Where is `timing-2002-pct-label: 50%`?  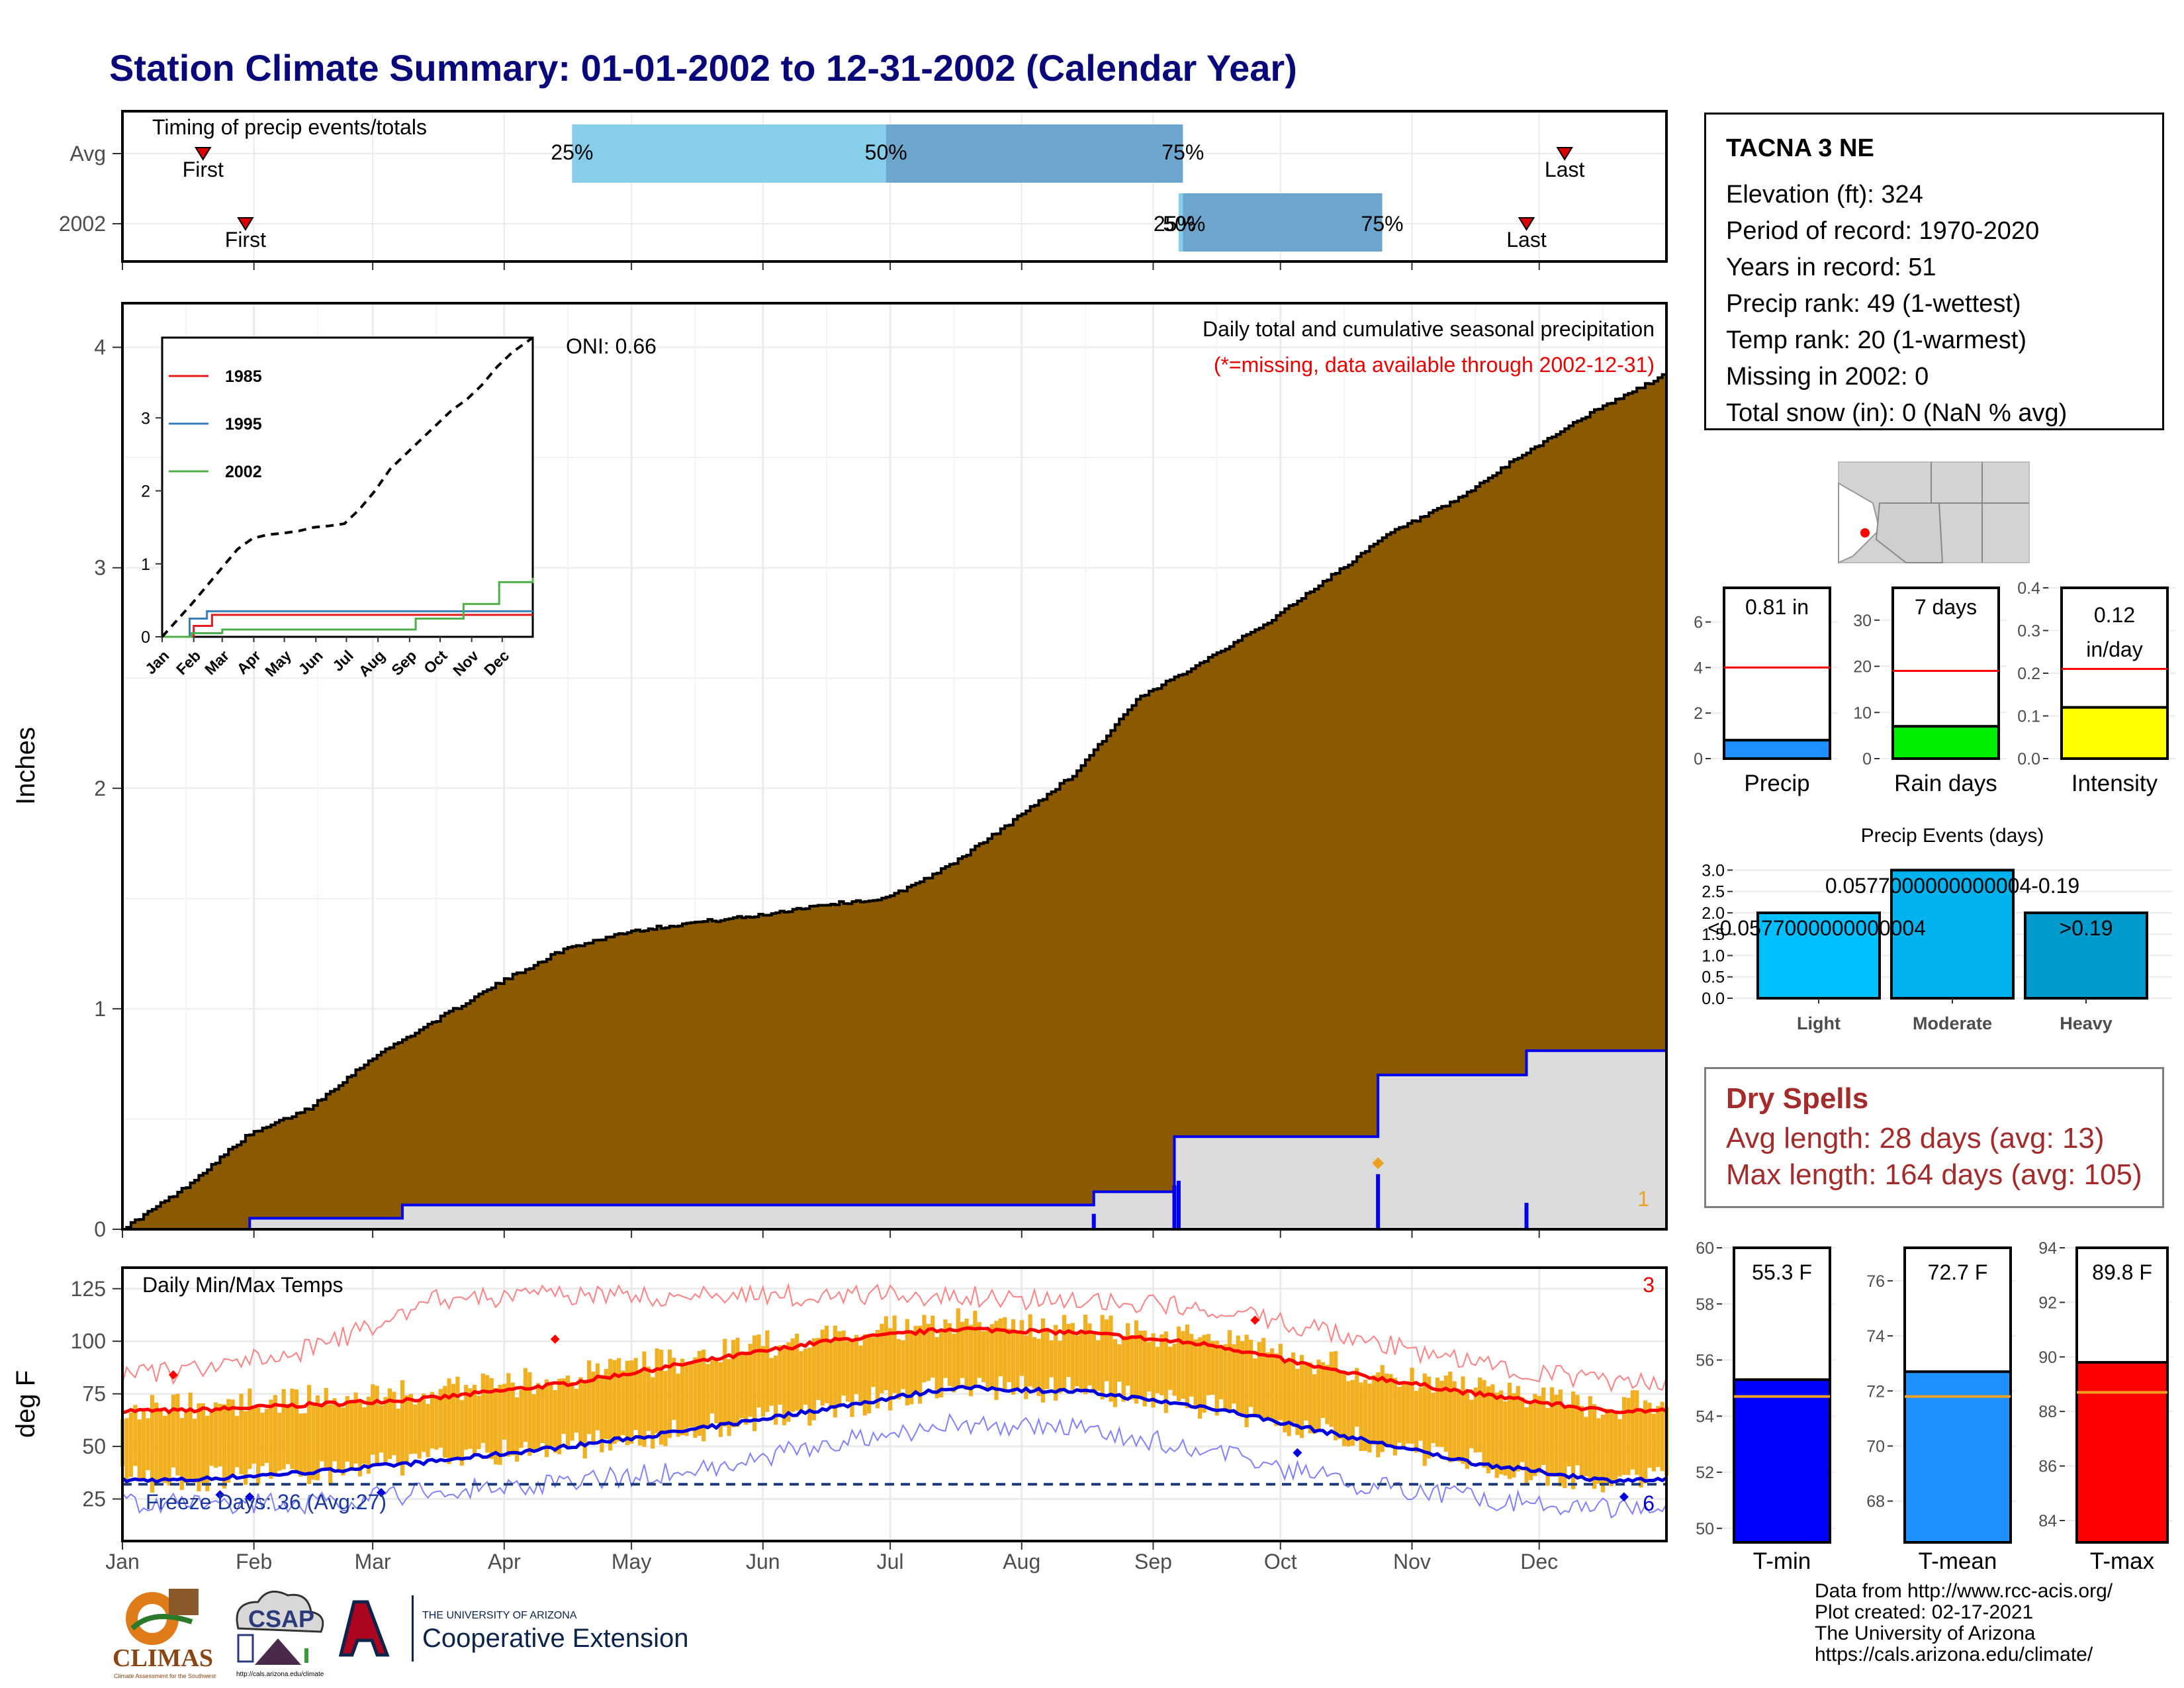 timing-2002-pct-label: 50% is located at coordinates (1184, 224).